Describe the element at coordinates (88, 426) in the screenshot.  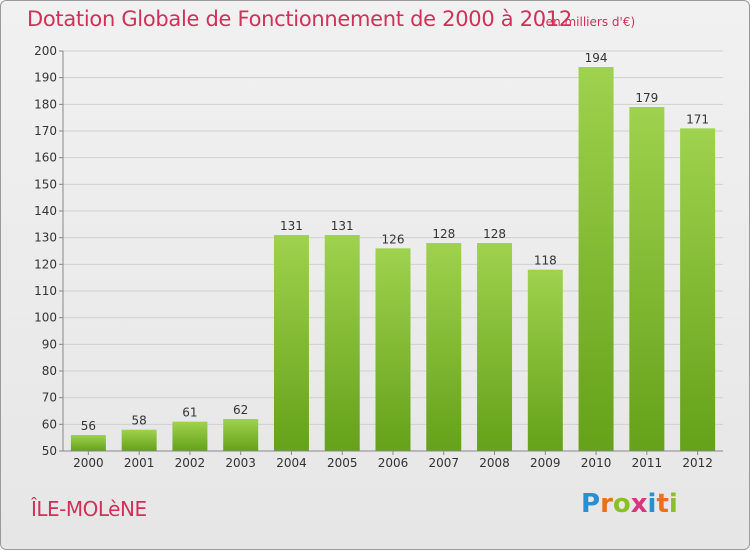
I see `bar-value-label: 56` at that location.